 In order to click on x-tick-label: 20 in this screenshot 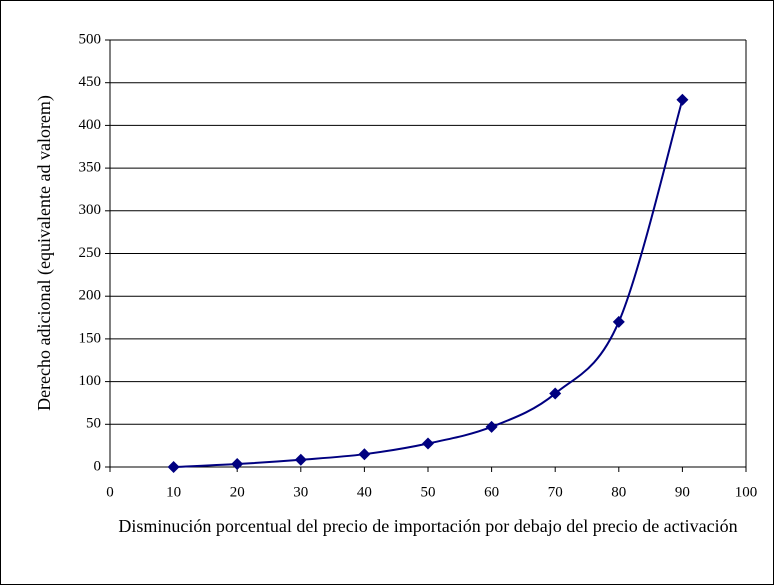, I will do `click(237, 492)`.